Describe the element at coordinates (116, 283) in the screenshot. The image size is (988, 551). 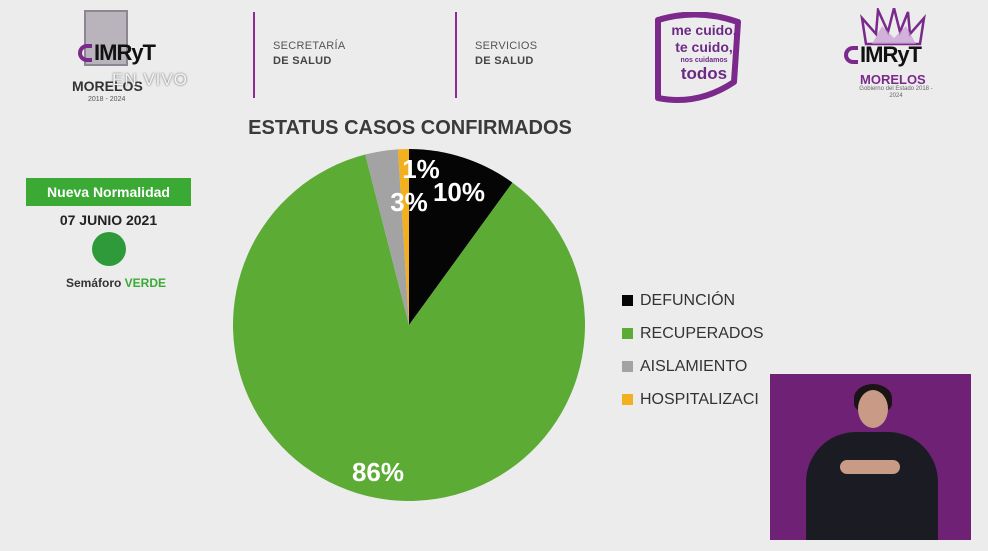
I see `semaforo-status: Semáforo VERDE` at that location.